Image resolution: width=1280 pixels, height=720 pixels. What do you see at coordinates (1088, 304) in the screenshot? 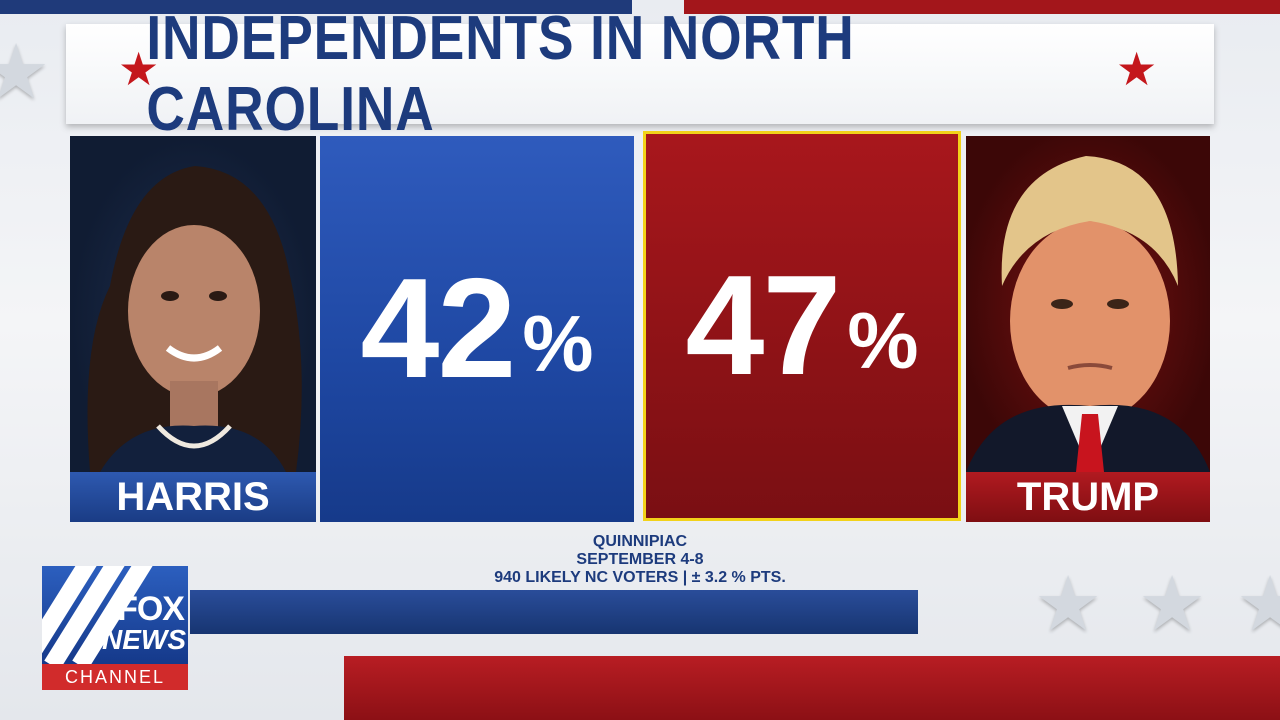
I see `trump-photo` at bounding box center [1088, 304].